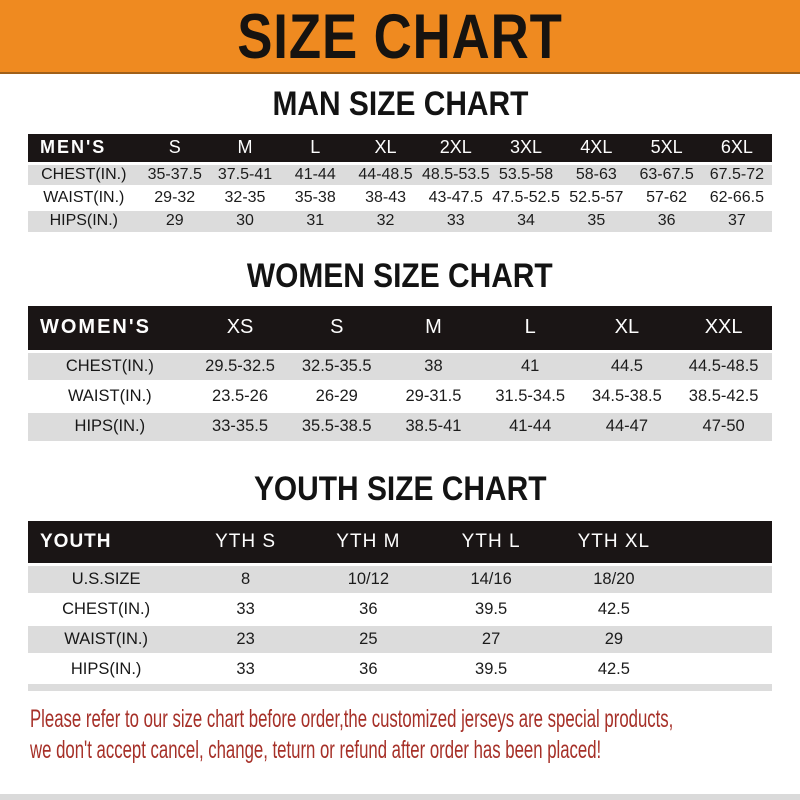  I want to click on size-cell: 48.5-53.5, so click(455, 173).